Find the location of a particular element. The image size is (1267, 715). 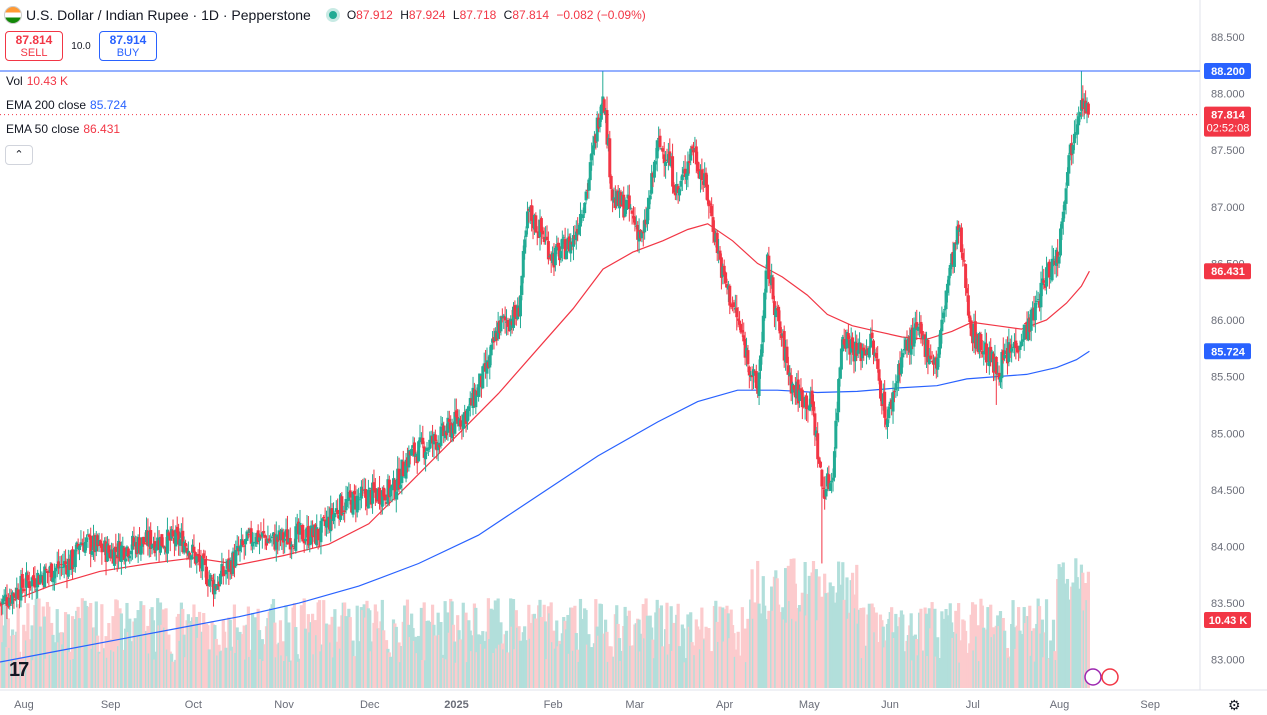

buy-button: 87.914 BUY is located at coordinates (128, 46).